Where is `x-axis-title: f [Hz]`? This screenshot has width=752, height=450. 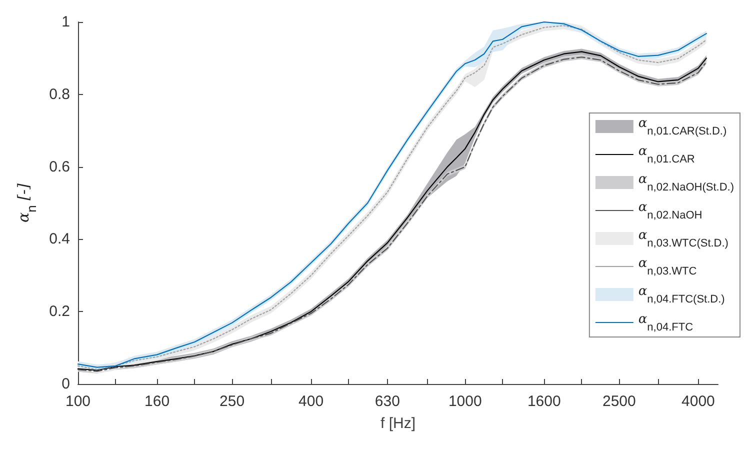 x-axis-title: f [Hz] is located at coordinates (398, 423).